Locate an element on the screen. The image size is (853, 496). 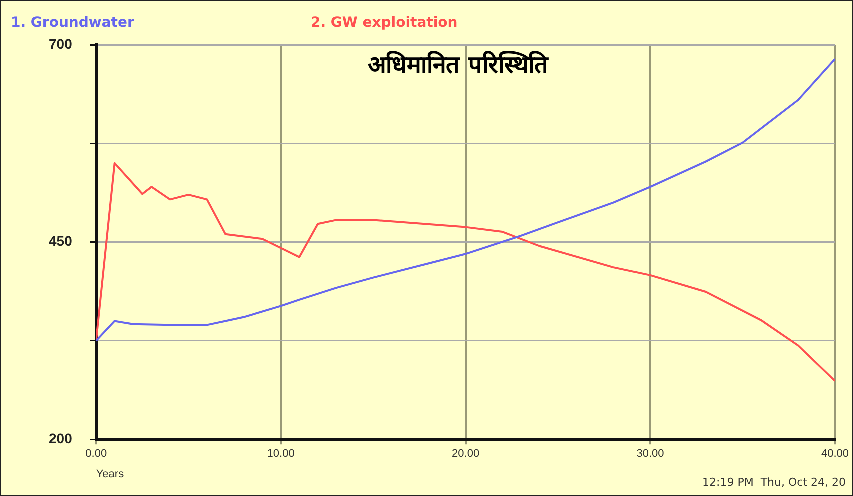
y-tick-label: 450 is located at coordinates (61, 241).